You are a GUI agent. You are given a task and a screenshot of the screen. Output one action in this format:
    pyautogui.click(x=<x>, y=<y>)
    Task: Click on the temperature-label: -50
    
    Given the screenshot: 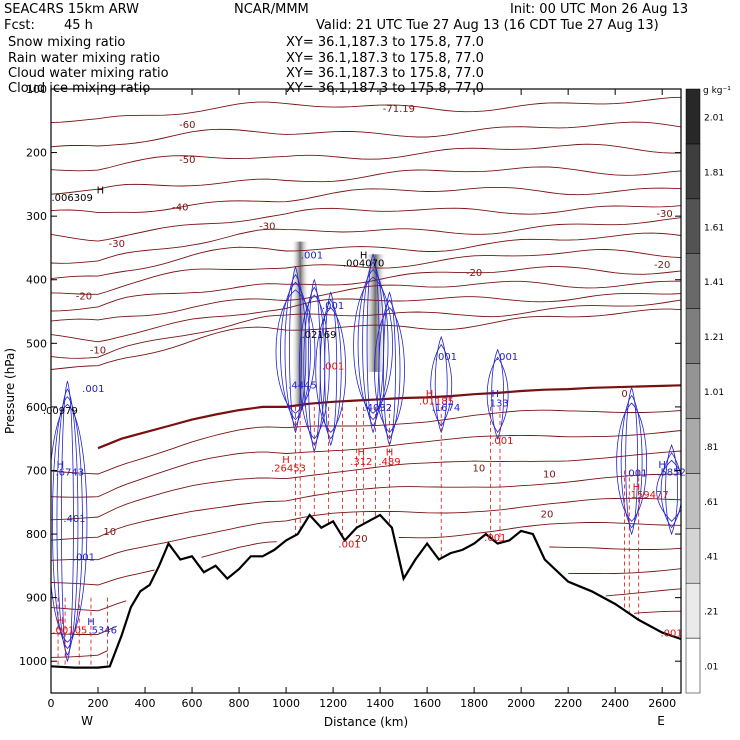 What is the action you would take?
    pyautogui.click(x=187, y=160)
    